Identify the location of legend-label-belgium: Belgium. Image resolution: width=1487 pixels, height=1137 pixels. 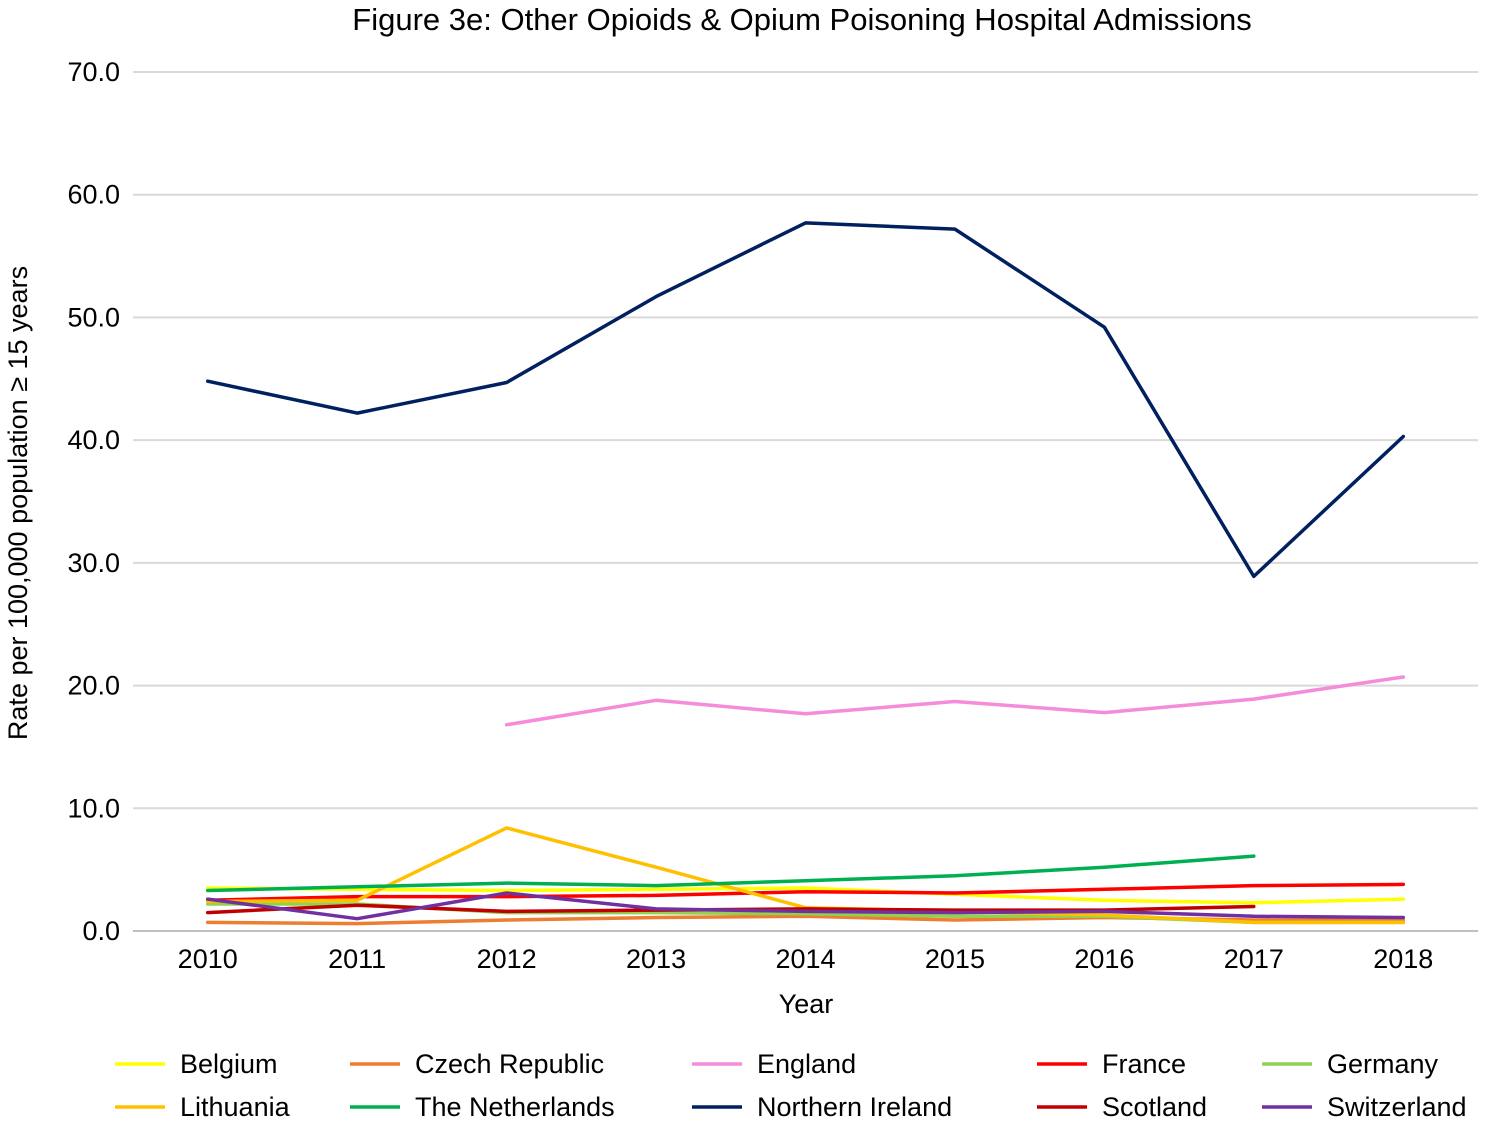
(229, 1064).